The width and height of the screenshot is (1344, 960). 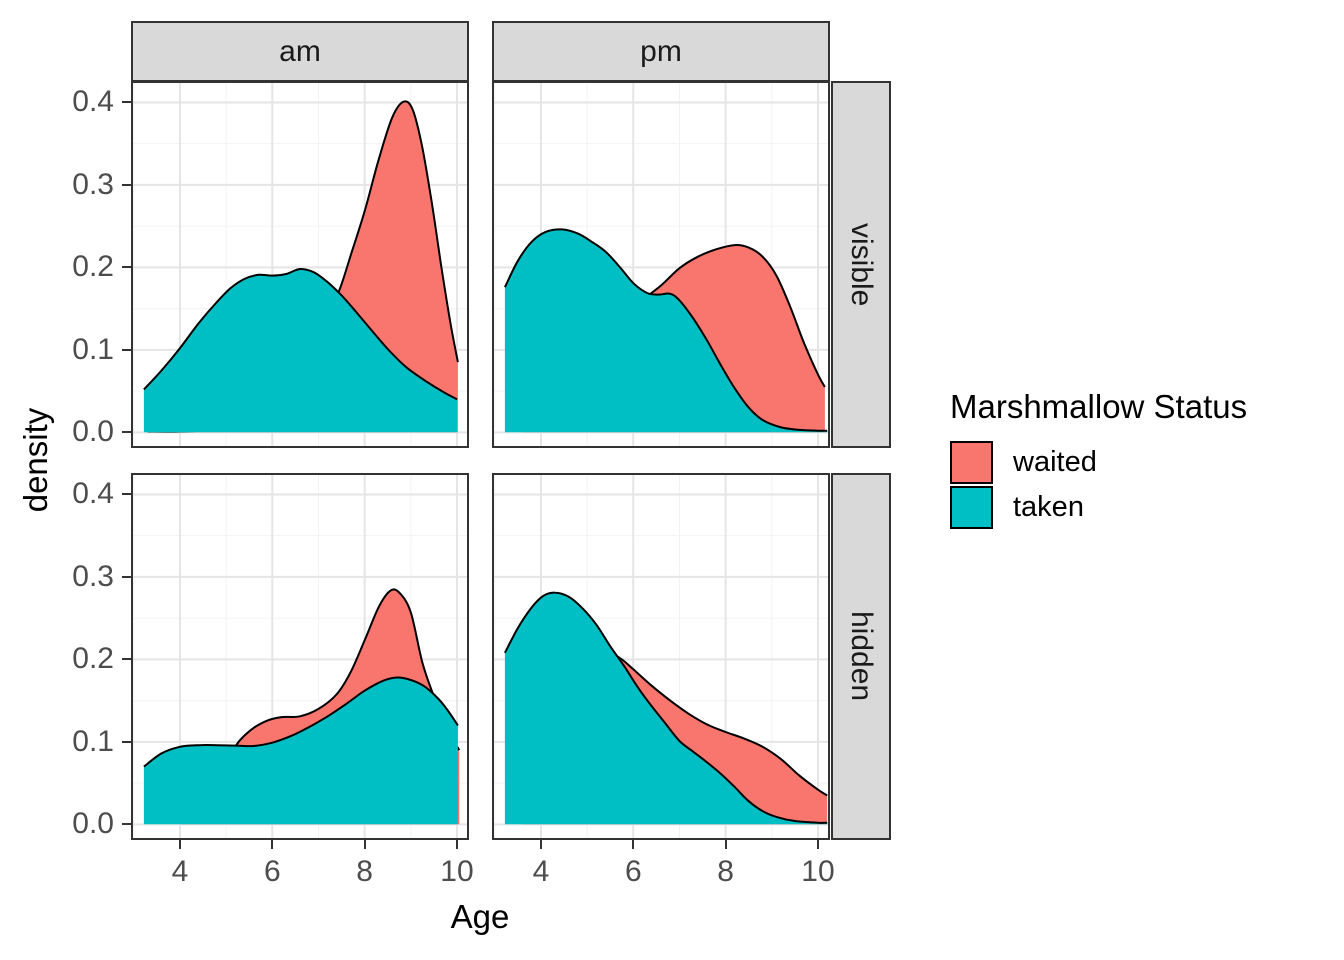 I want to click on legend: Marshmallow Status waited taken, so click(x=1098, y=459).